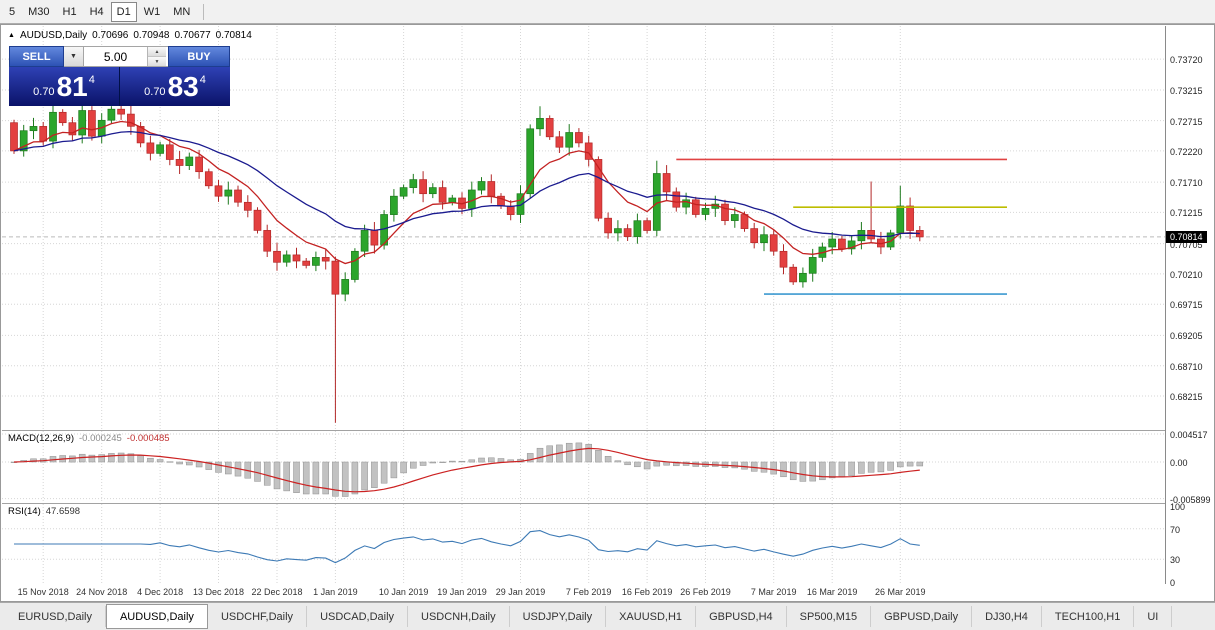 Image resolution: width=1215 pixels, height=630 pixels. I want to click on date-label: 16 Feb 2019, so click(647, 592).